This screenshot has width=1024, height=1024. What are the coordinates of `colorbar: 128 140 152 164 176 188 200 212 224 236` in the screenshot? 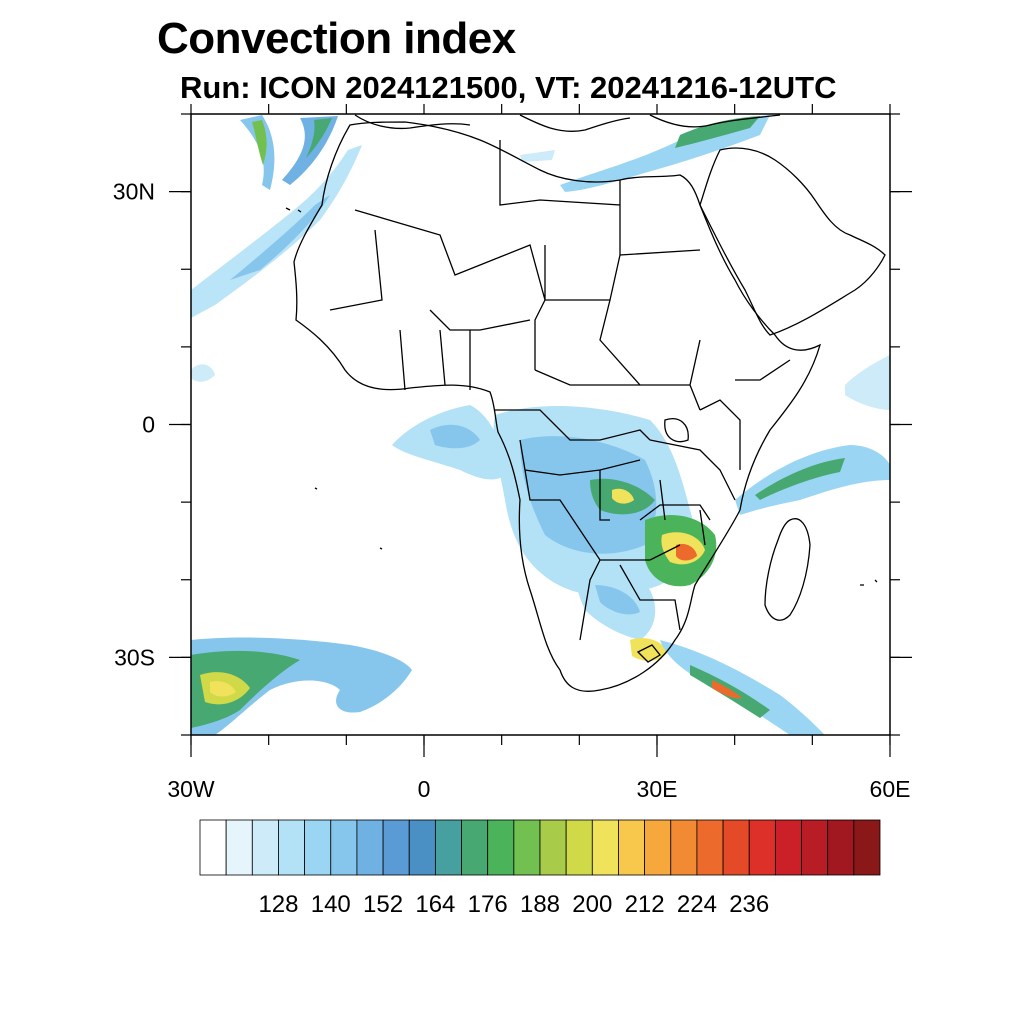 It's located at (540, 868).